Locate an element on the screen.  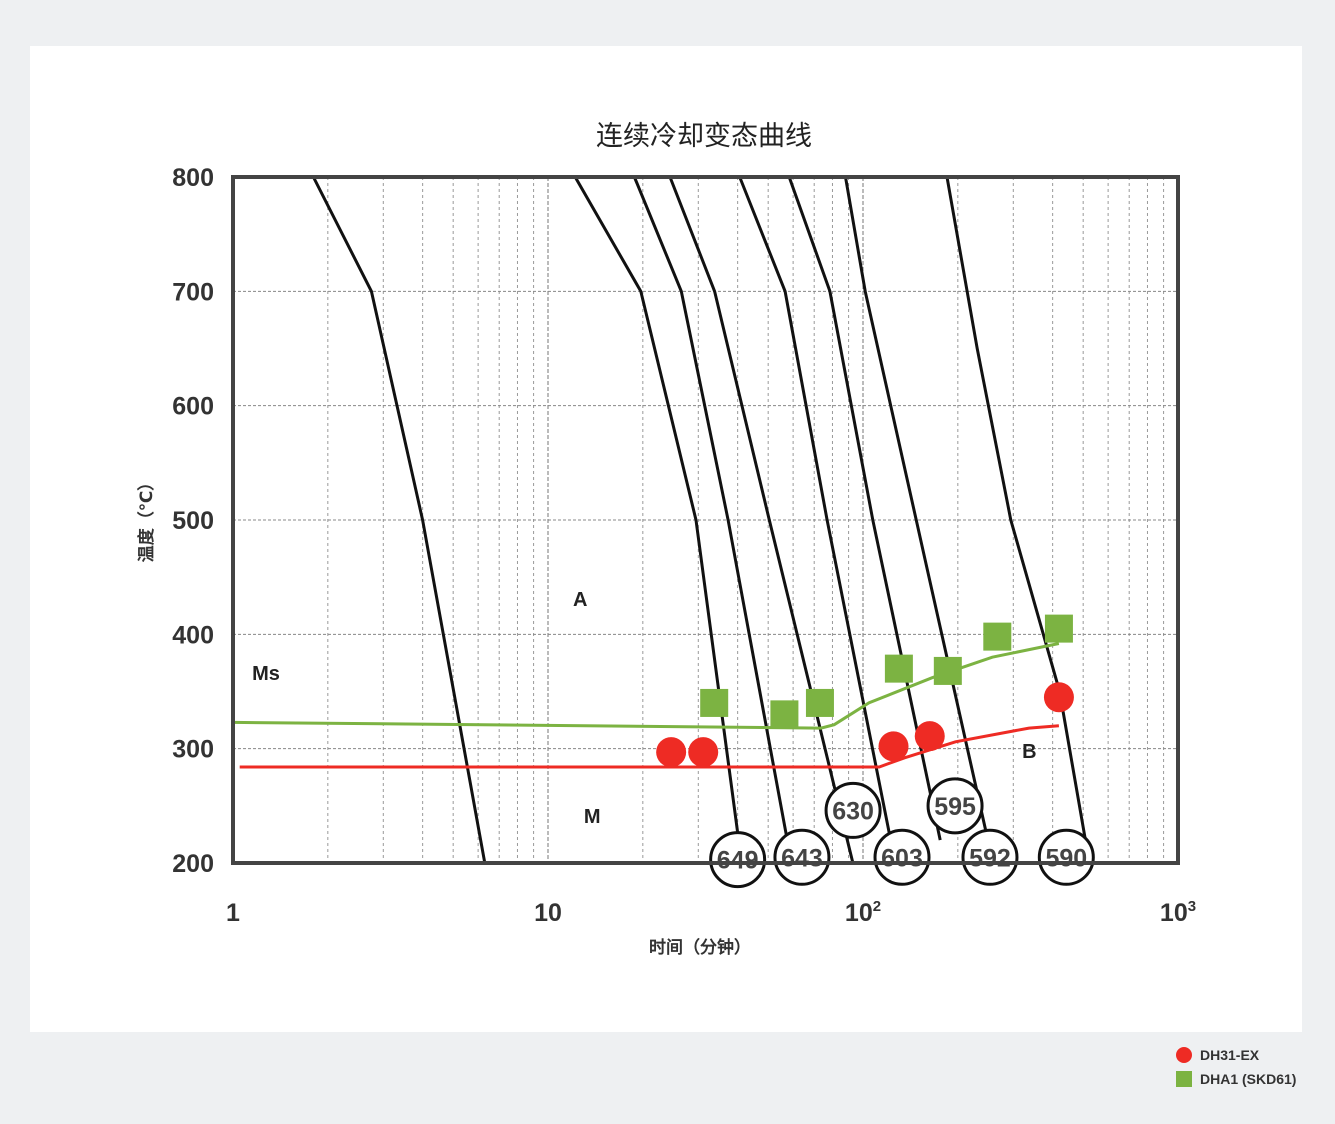
data-markers is located at coordinates (865, 691).